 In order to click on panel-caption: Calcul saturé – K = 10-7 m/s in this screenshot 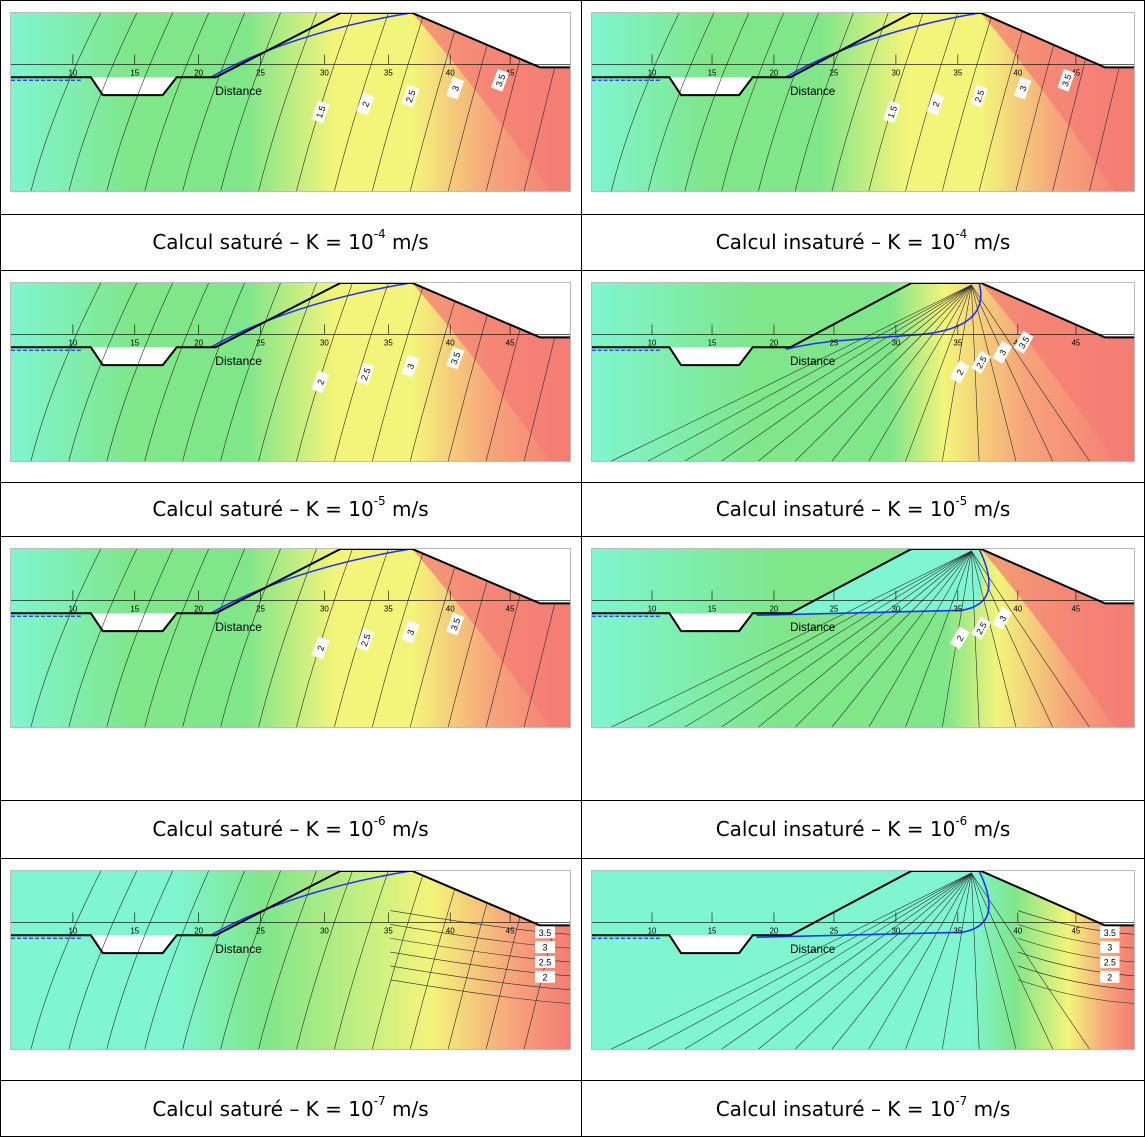, I will do `click(290, 1107)`.